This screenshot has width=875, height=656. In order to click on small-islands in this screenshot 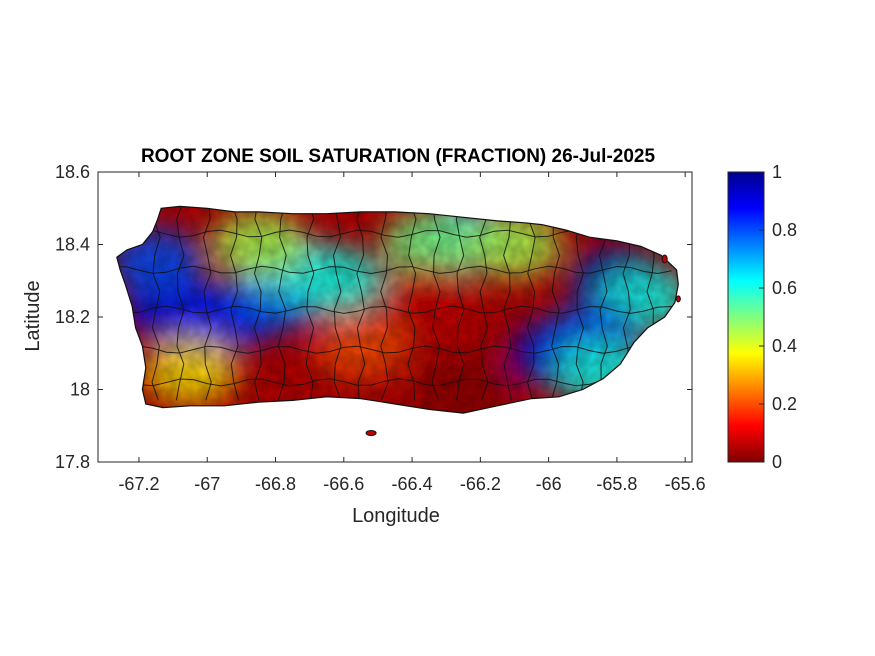, I will do `click(523, 345)`.